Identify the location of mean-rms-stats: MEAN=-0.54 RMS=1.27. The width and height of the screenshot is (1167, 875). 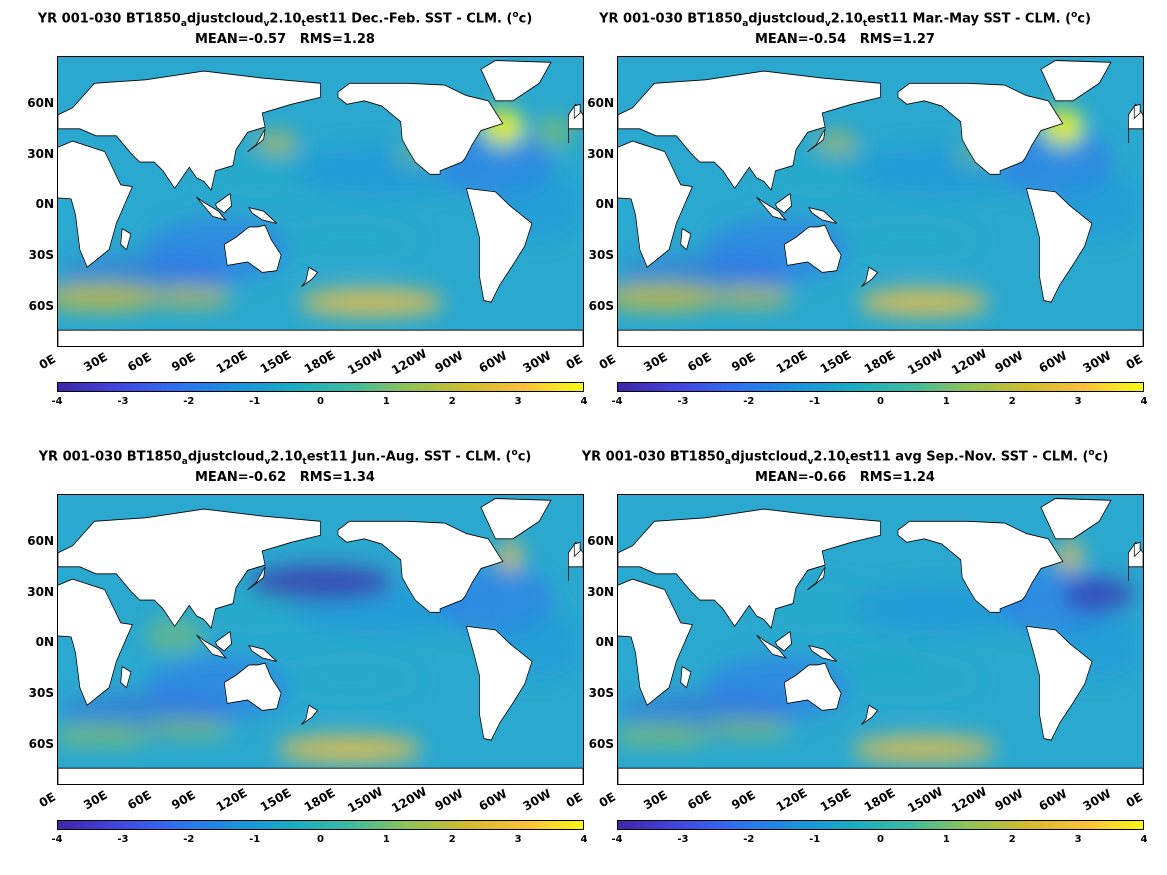
(845, 39).